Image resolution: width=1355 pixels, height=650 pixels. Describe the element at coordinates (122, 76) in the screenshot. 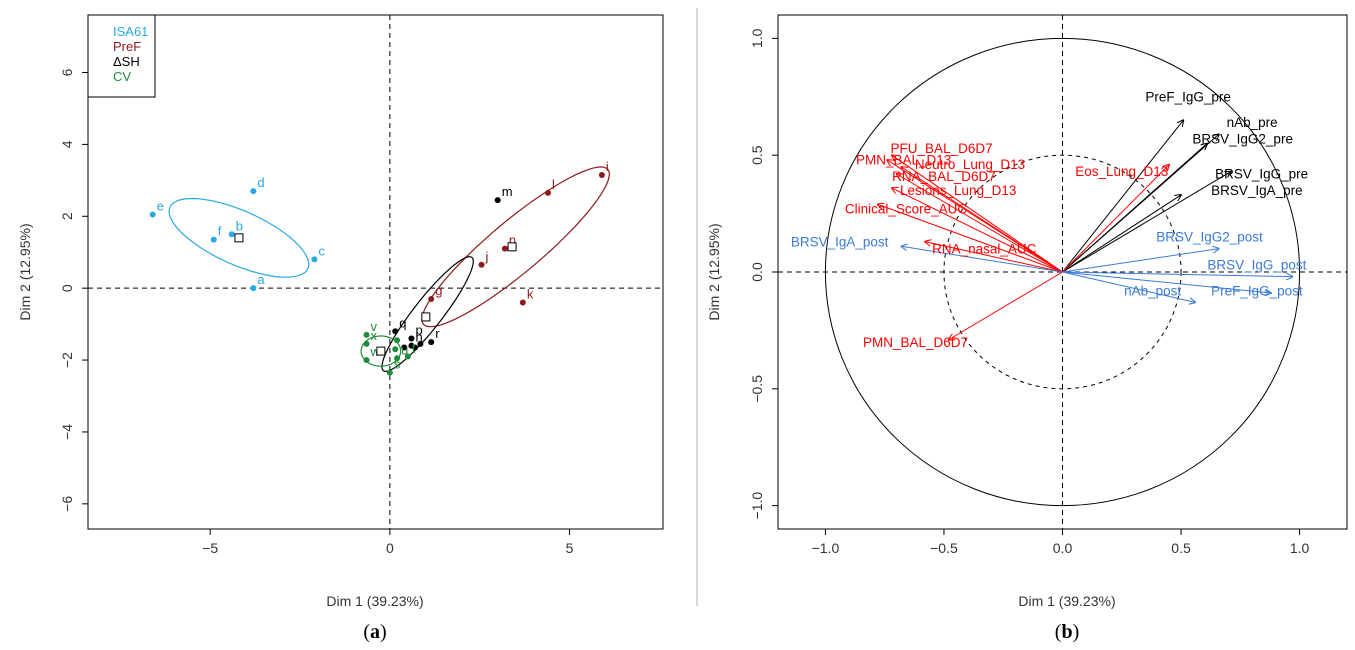

I see `legend-item-cv: CV` at that location.